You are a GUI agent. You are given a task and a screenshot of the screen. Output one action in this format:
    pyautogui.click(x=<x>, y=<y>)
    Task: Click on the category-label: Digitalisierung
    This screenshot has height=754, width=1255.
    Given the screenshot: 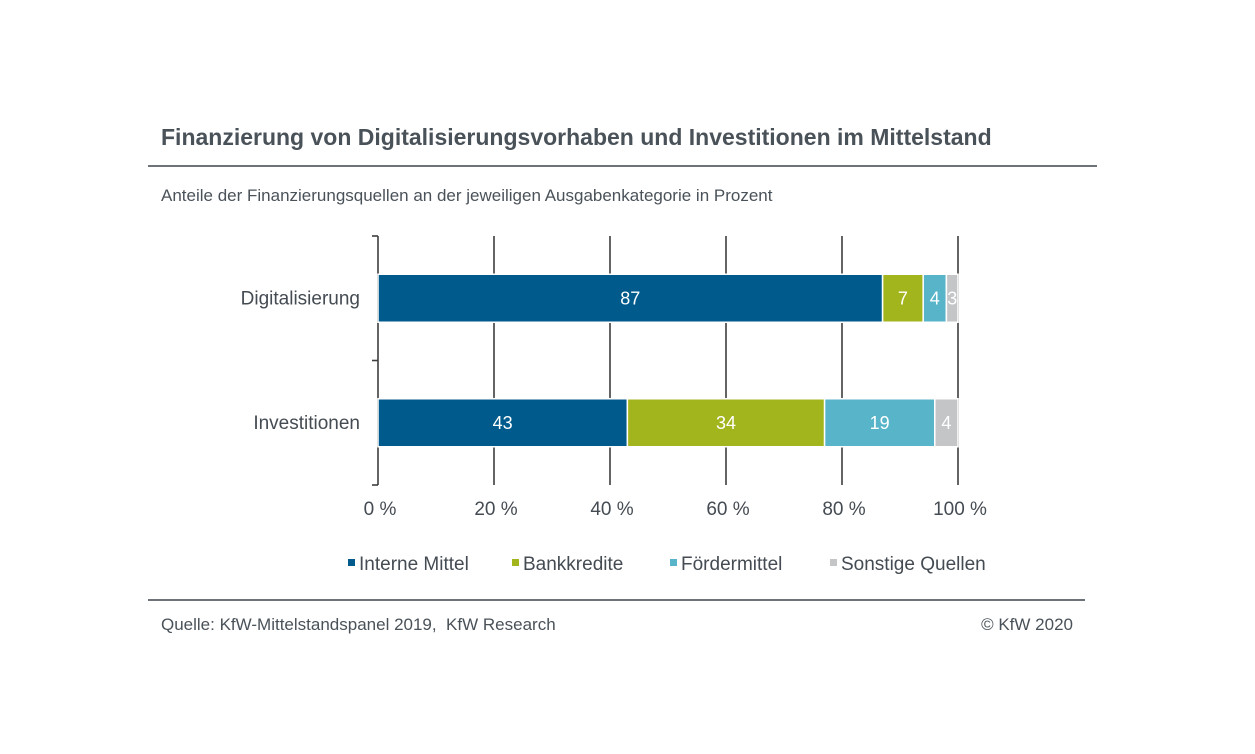 What is the action you would take?
    pyautogui.click(x=300, y=298)
    